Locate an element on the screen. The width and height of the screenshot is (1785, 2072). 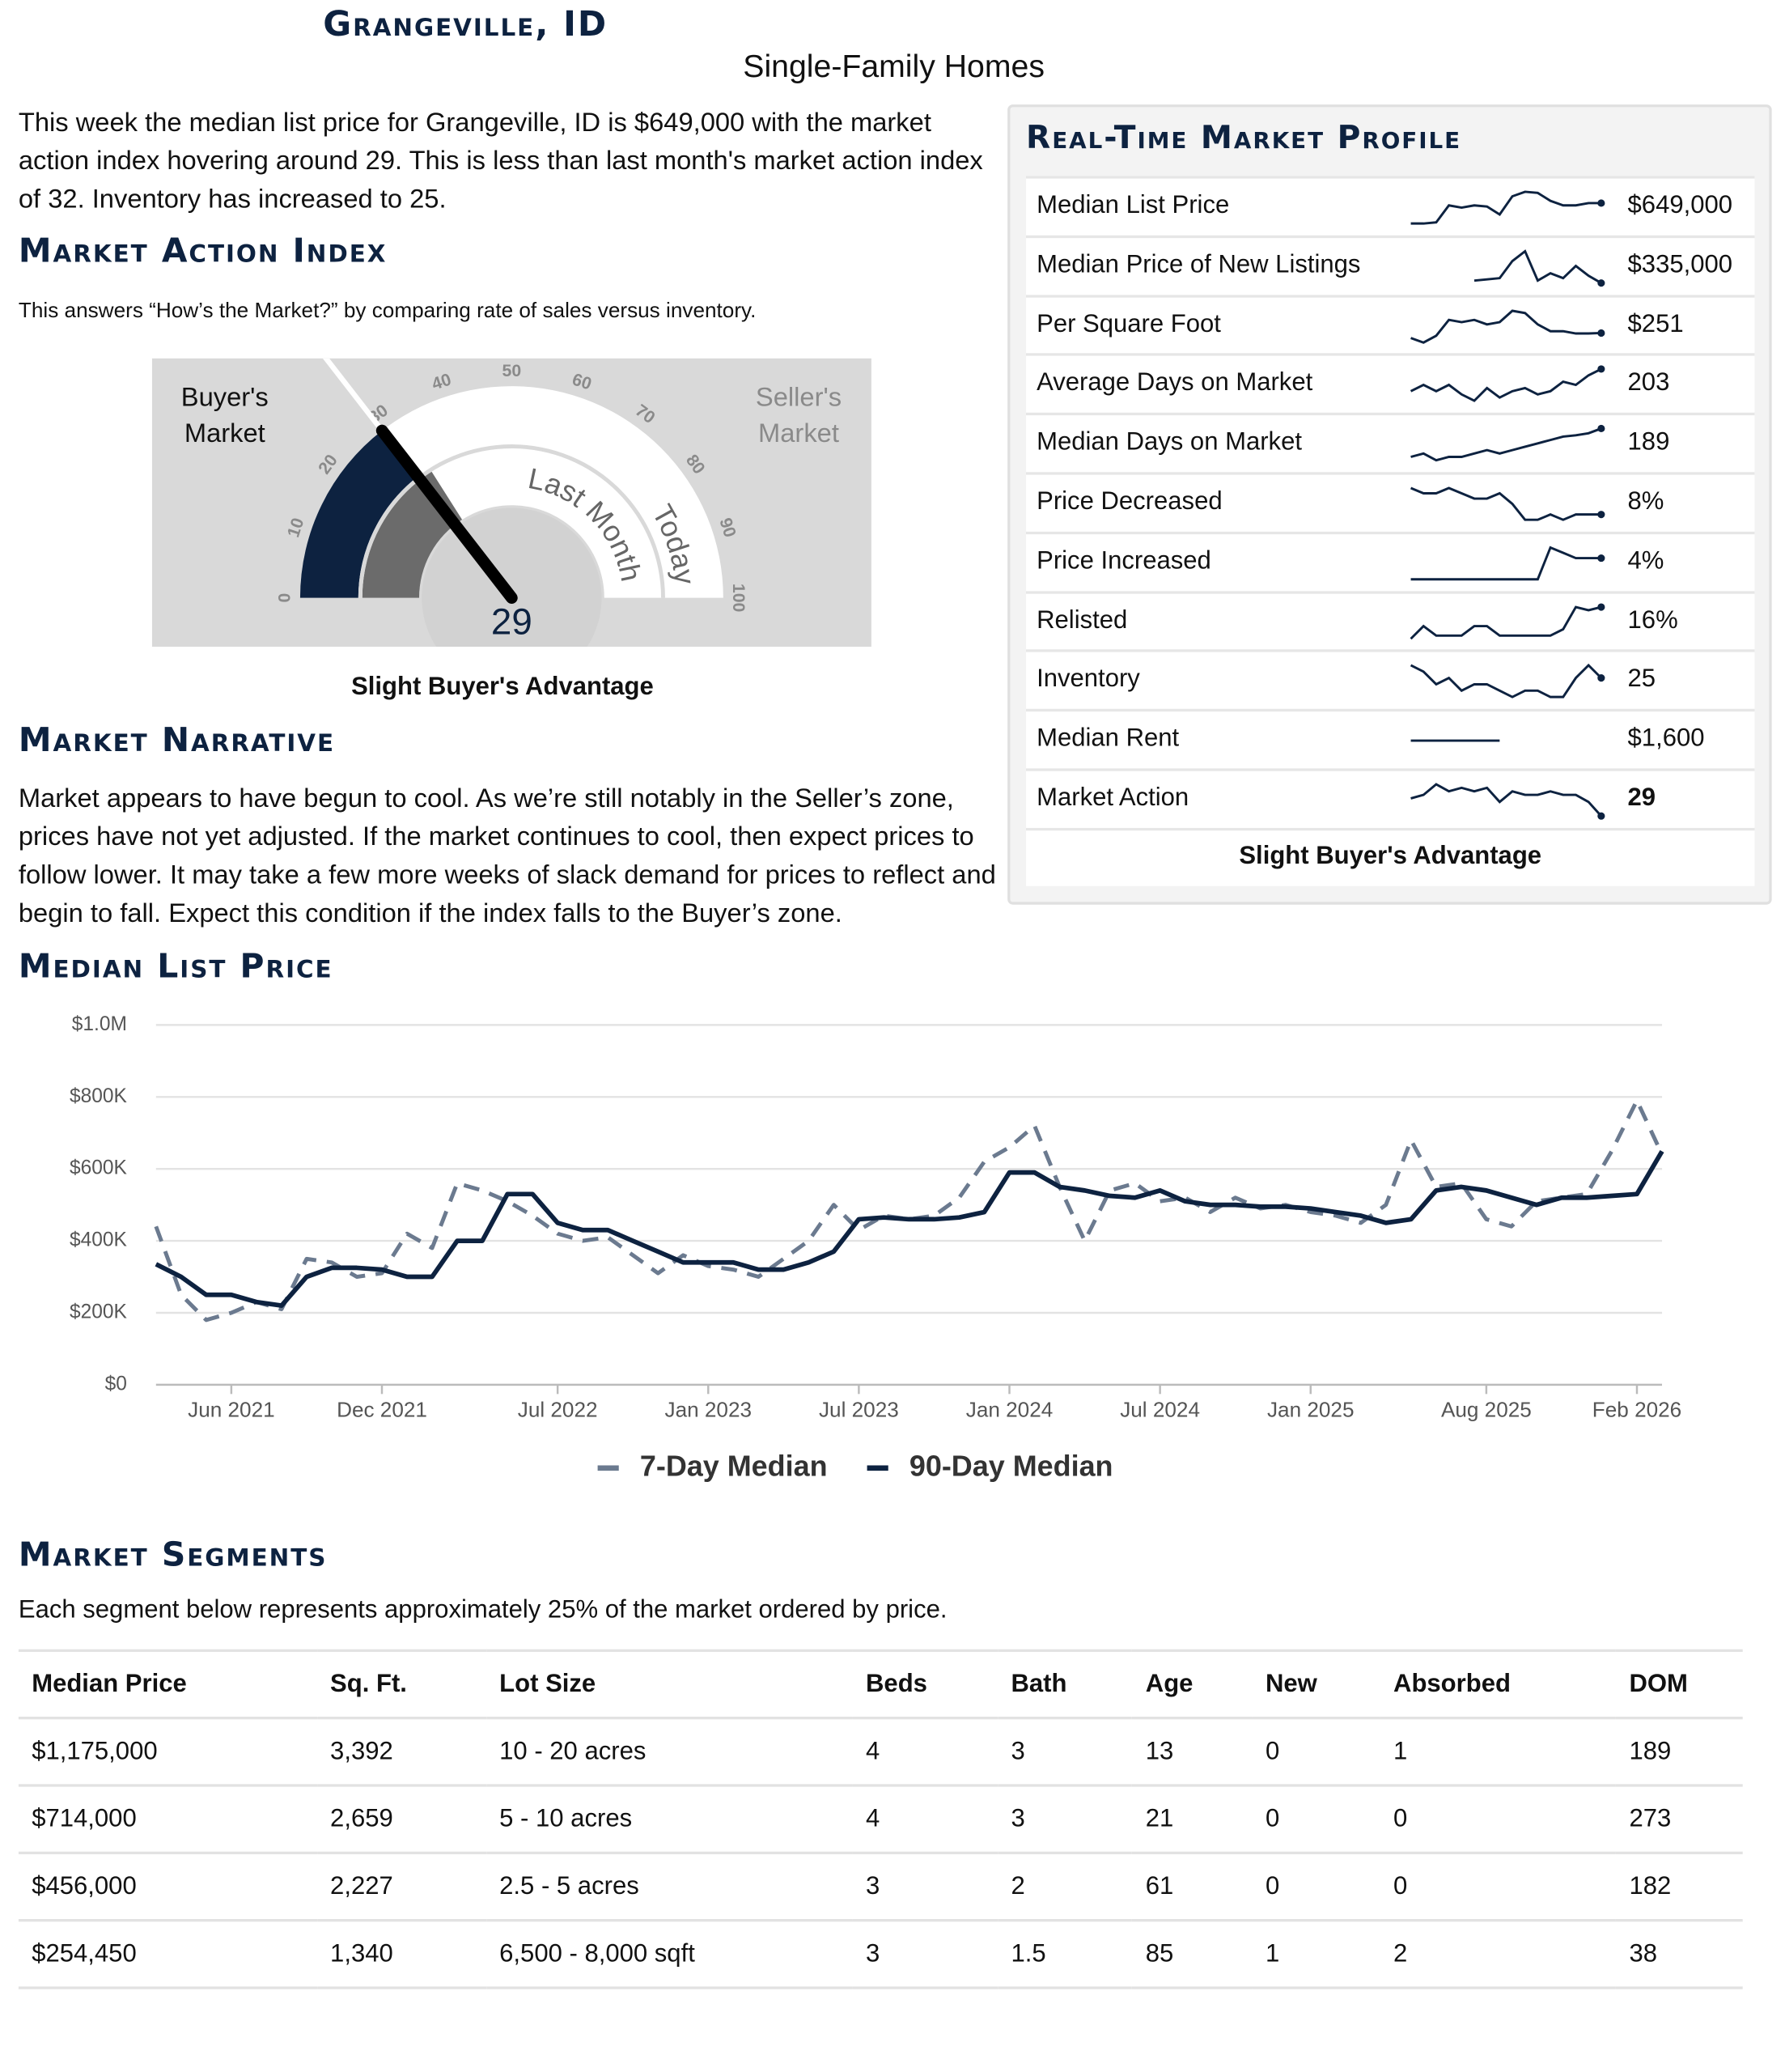
gauge-tick-label: 80 is located at coordinates (695, 464).